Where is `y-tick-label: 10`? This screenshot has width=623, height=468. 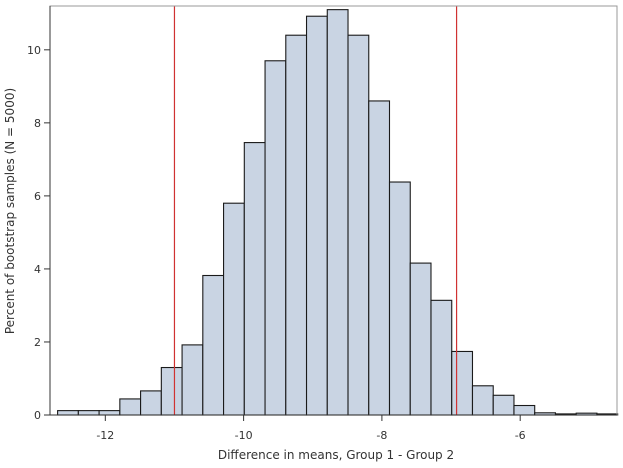
y-tick-label: 10 is located at coordinates (34, 50).